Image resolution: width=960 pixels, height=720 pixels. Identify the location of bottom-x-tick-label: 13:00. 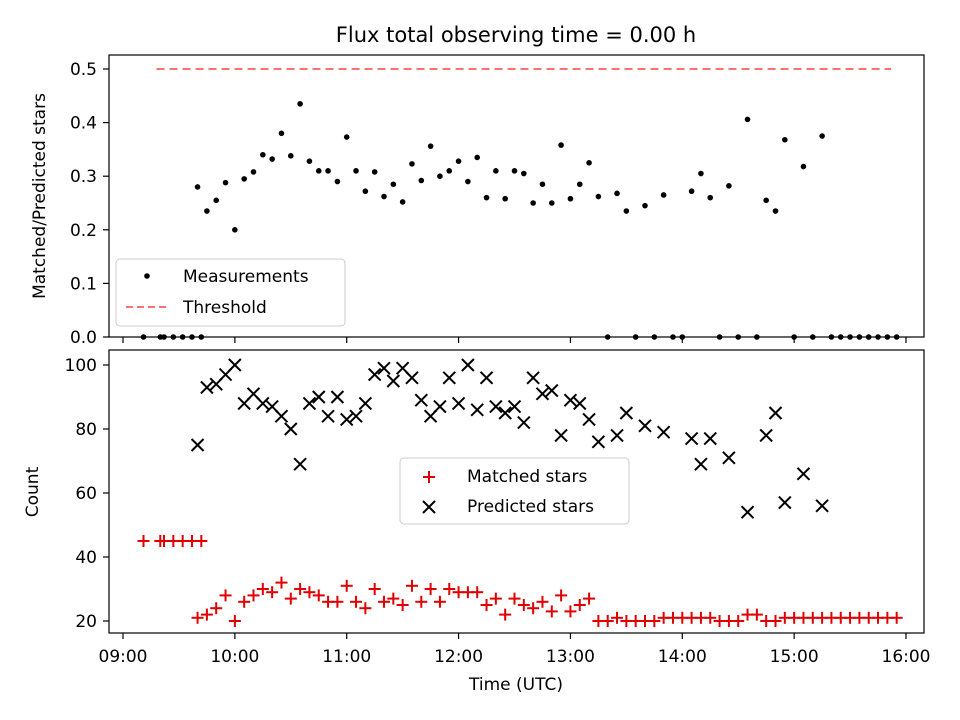
(570, 657).